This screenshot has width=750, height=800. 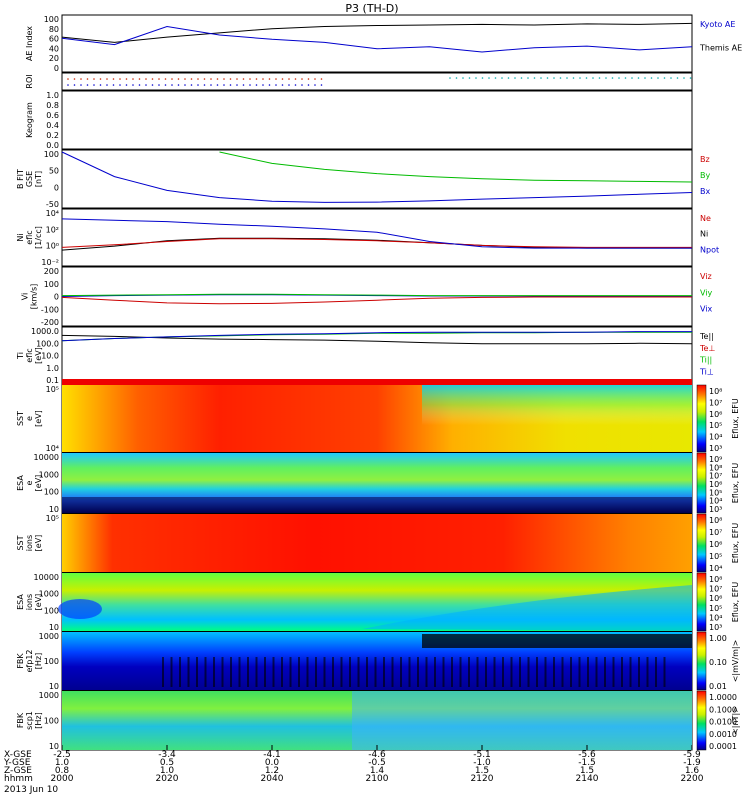 I want to click on bfit-legend-entry: Bx, so click(x=705, y=191).